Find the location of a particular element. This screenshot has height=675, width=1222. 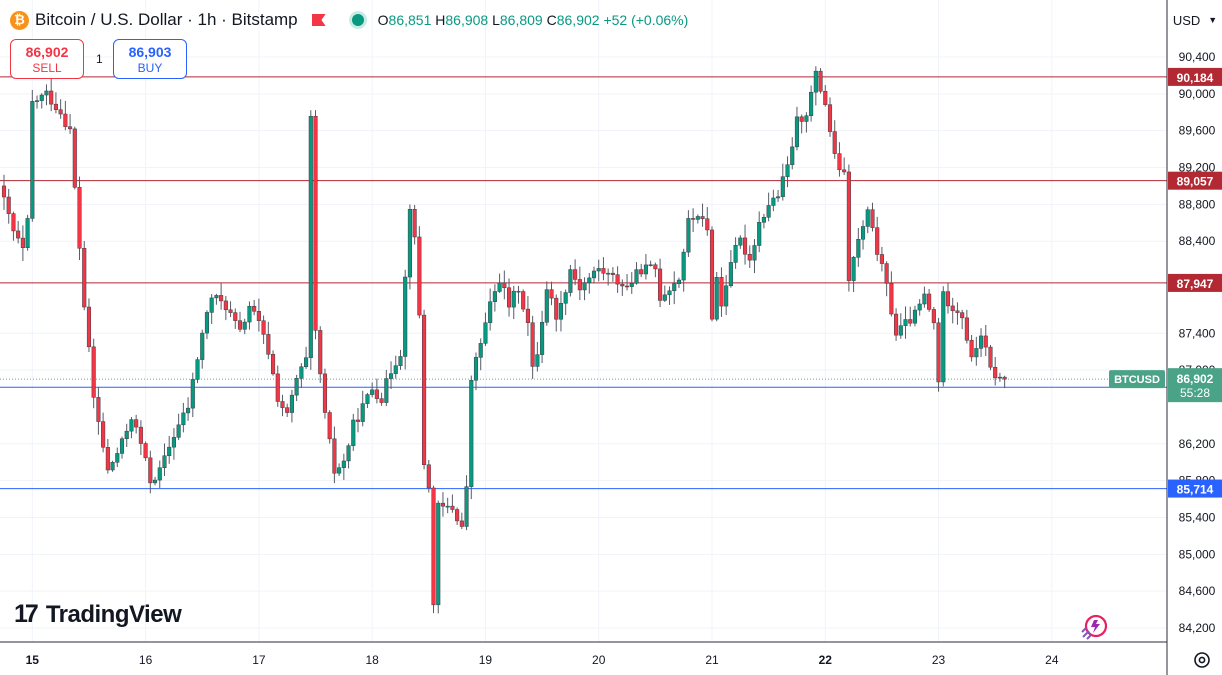

resistance-price-label: 89,057 is located at coordinates (1195, 182).